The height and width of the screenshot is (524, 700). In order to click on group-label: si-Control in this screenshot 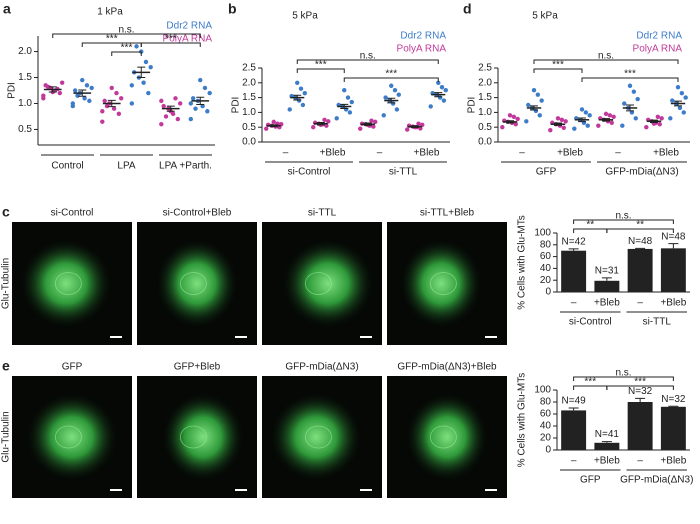, I will do `click(590, 322)`.